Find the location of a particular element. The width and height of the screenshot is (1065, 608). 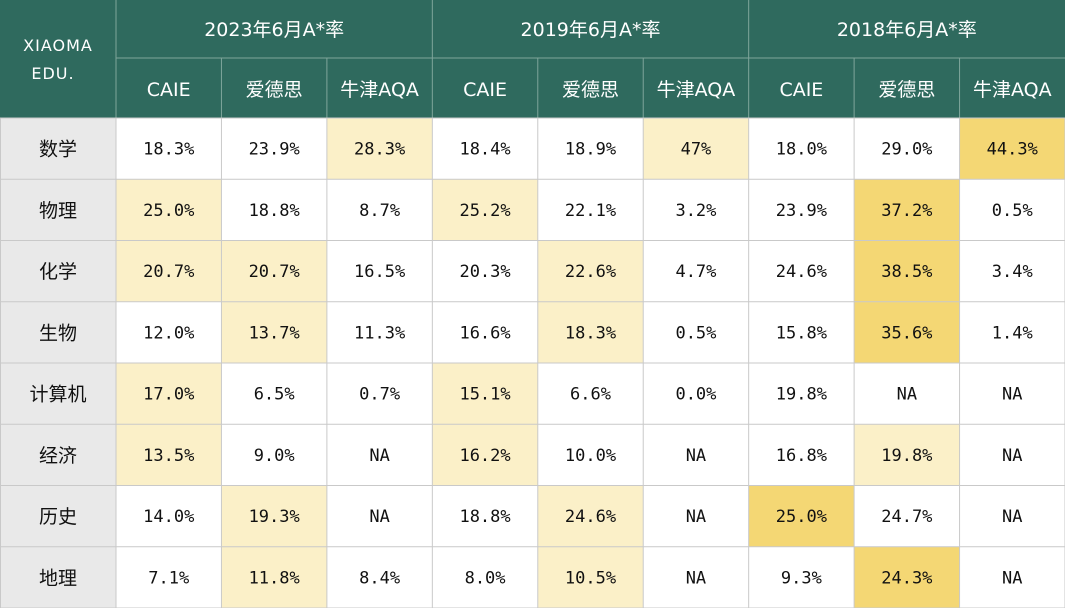

cell-value: 24.7% is located at coordinates (906, 517).